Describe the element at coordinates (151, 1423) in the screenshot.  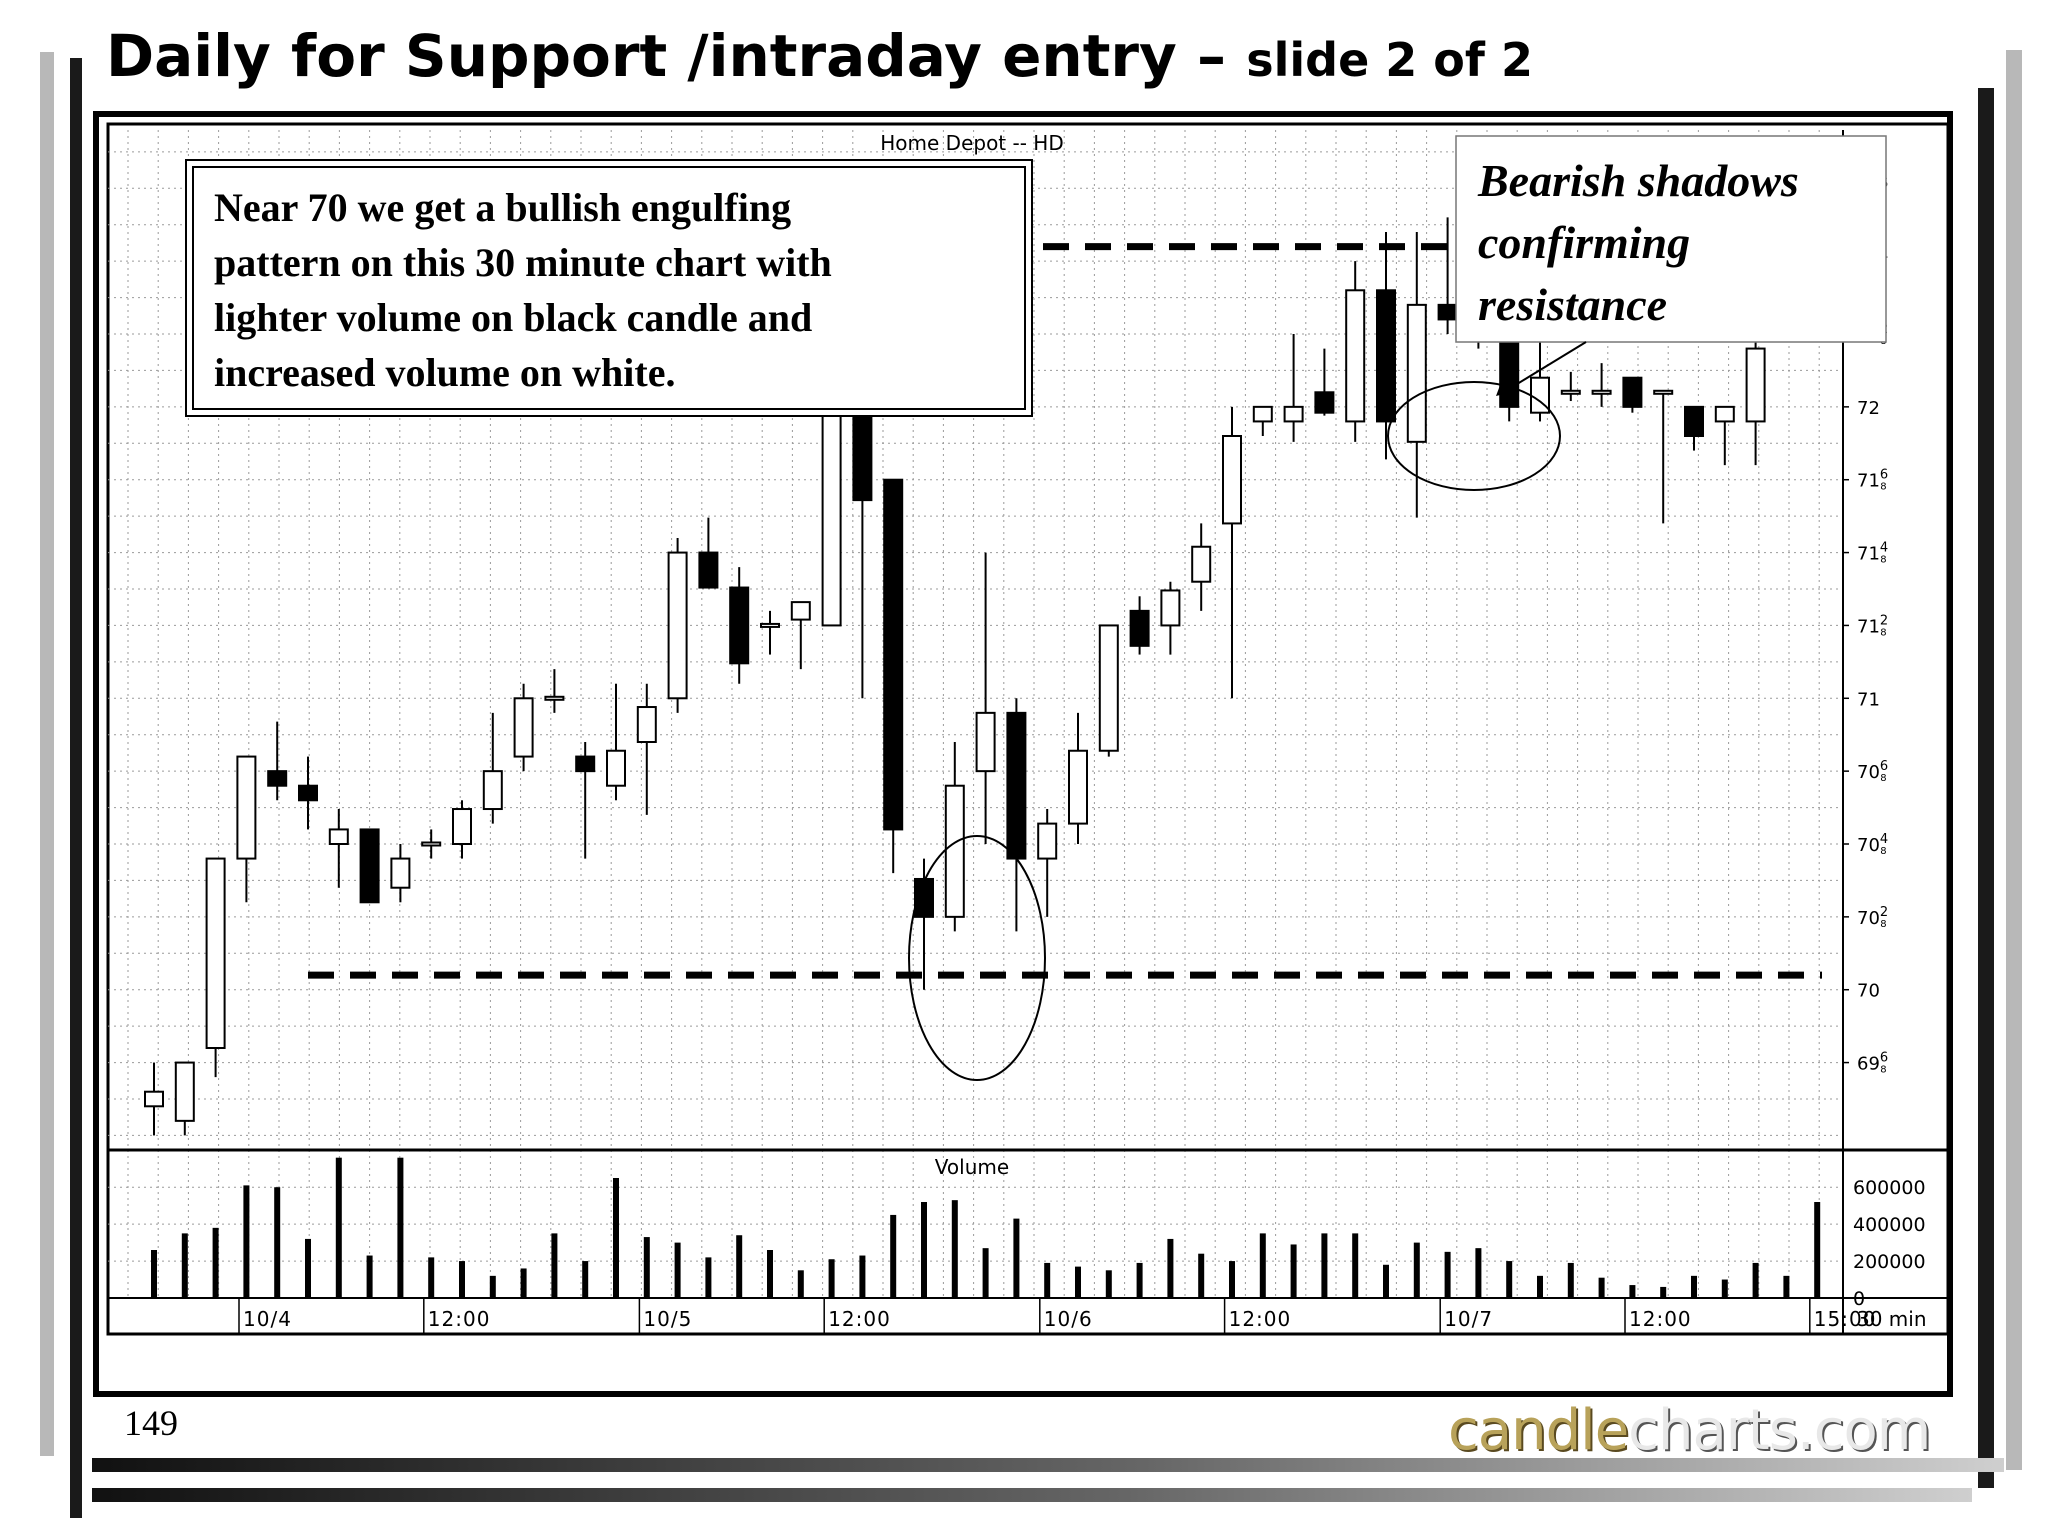
I see `page-number: 149` at that location.